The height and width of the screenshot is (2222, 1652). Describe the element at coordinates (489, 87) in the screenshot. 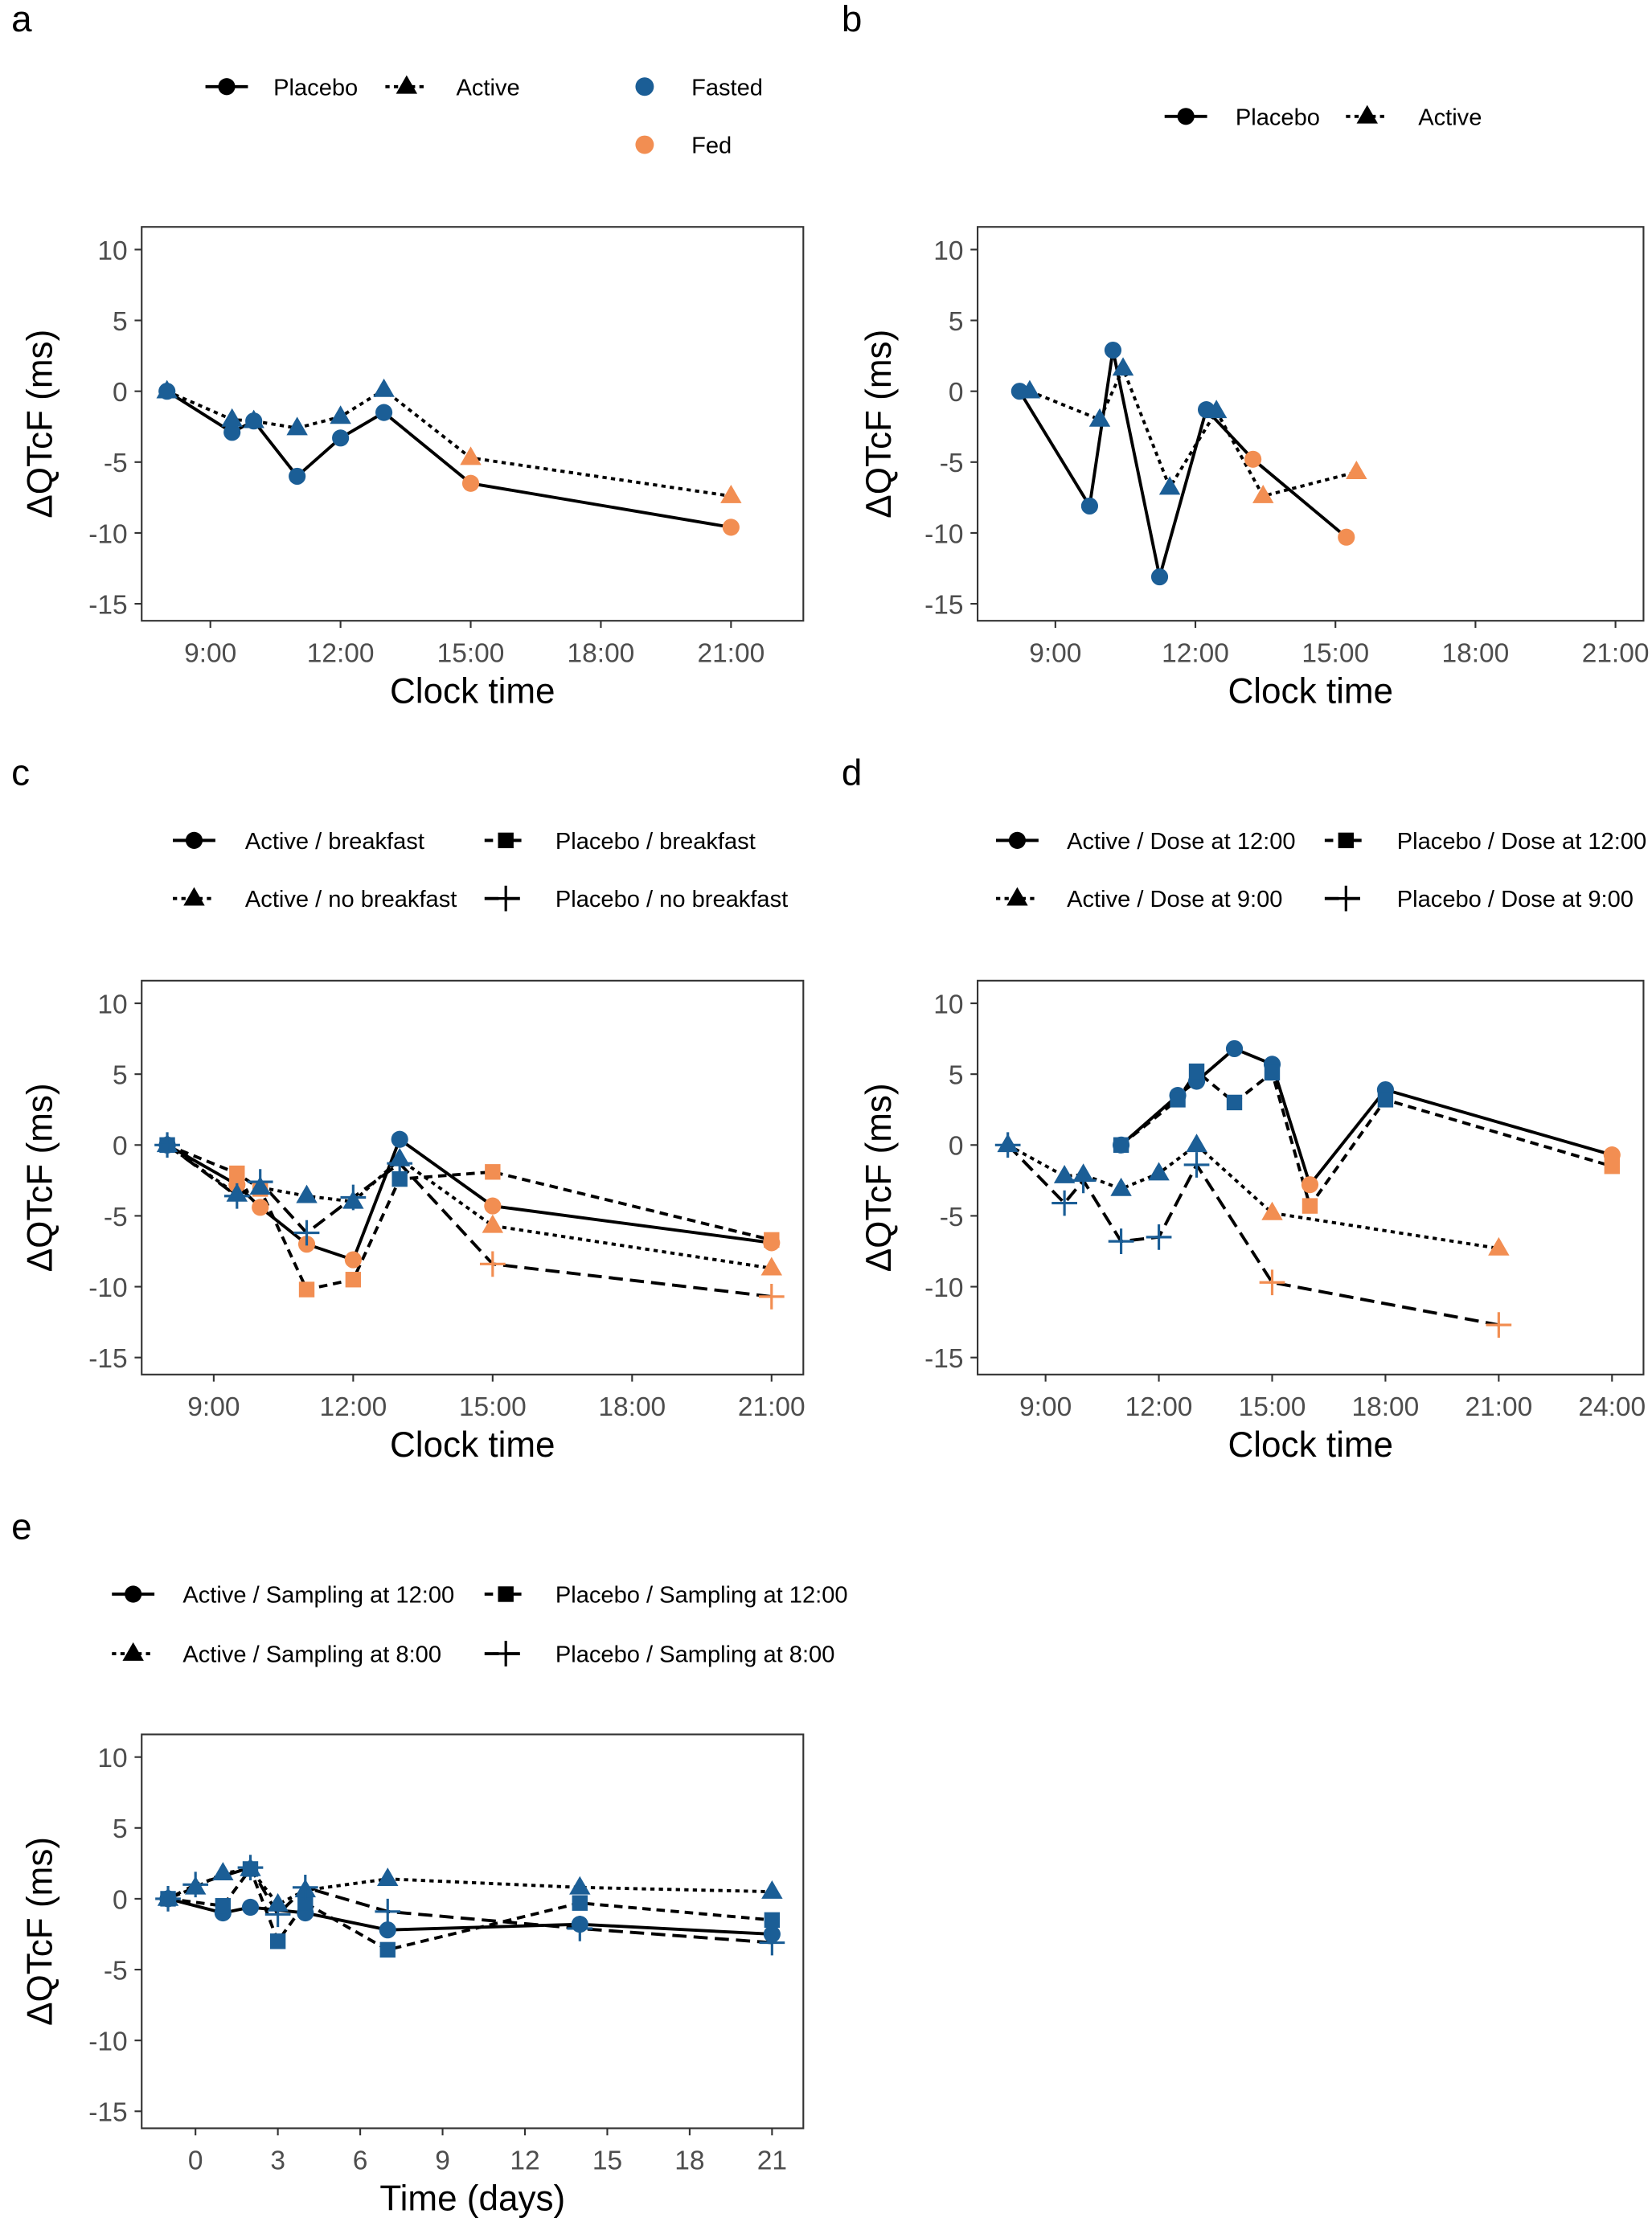

I see `legend-label: Active` at that location.